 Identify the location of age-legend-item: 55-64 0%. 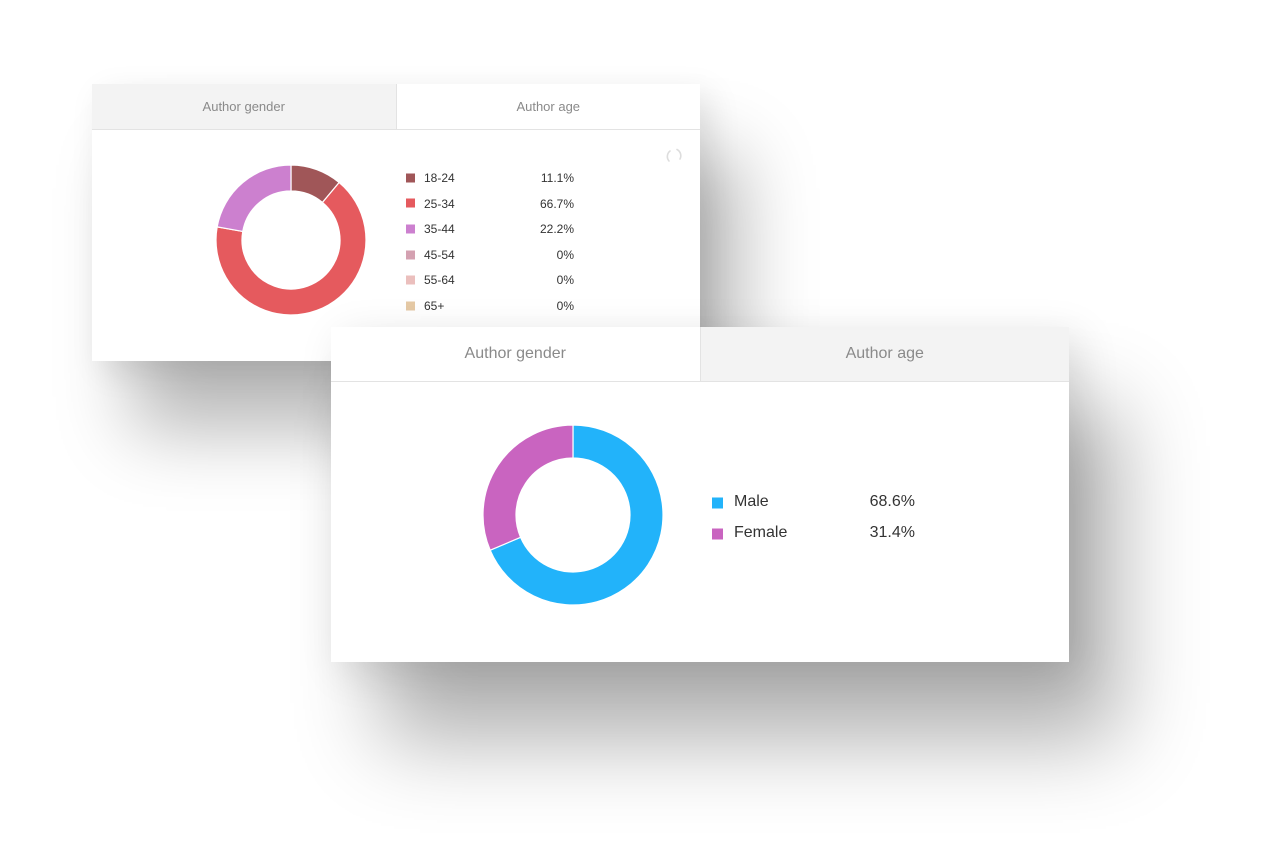
(491, 283).